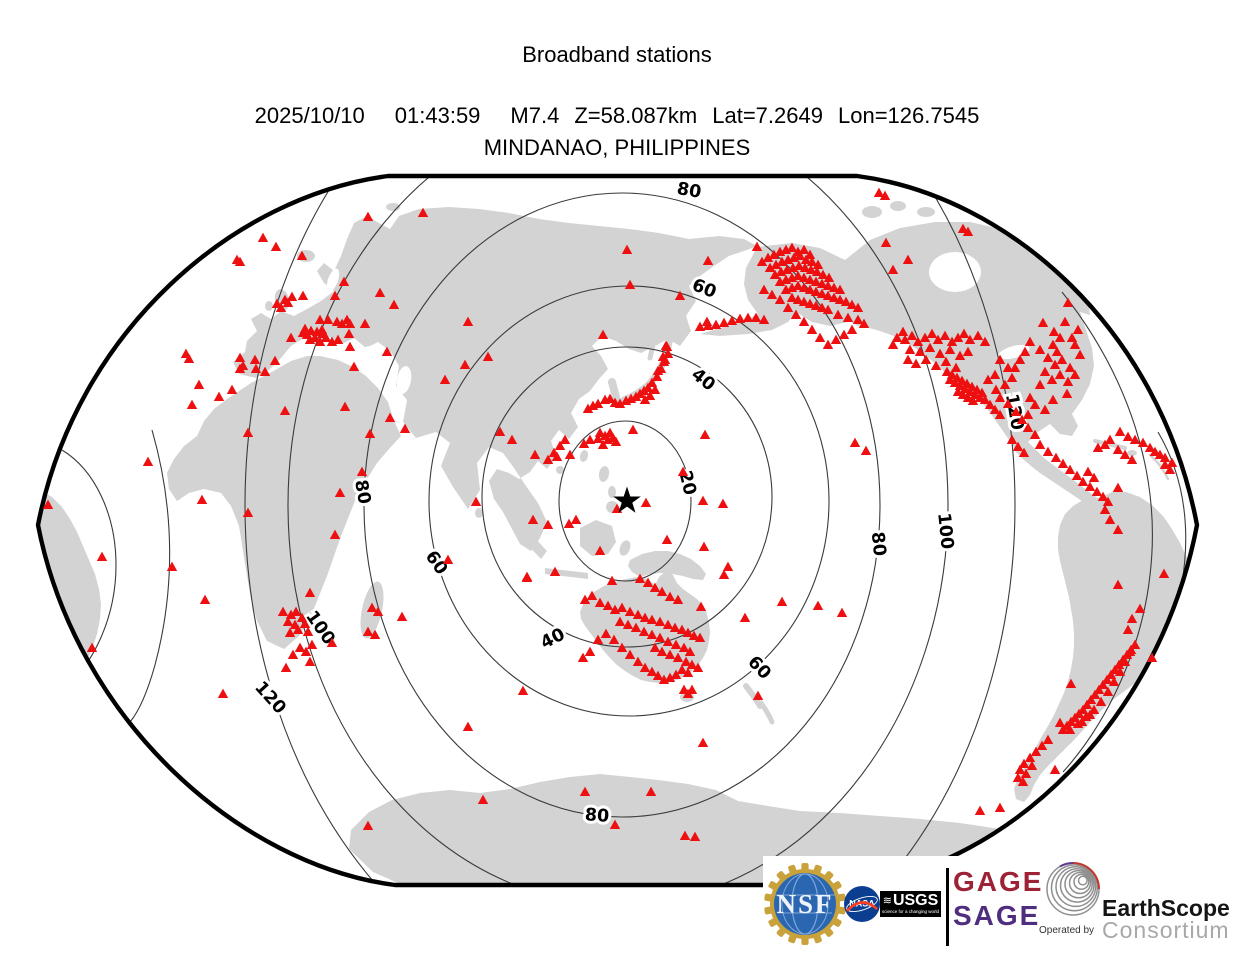 The width and height of the screenshot is (1234, 953). Describe the element at coordinates (767, 115) in the screenshot. I see `event-latitude: Lat=7.2649` at that location.